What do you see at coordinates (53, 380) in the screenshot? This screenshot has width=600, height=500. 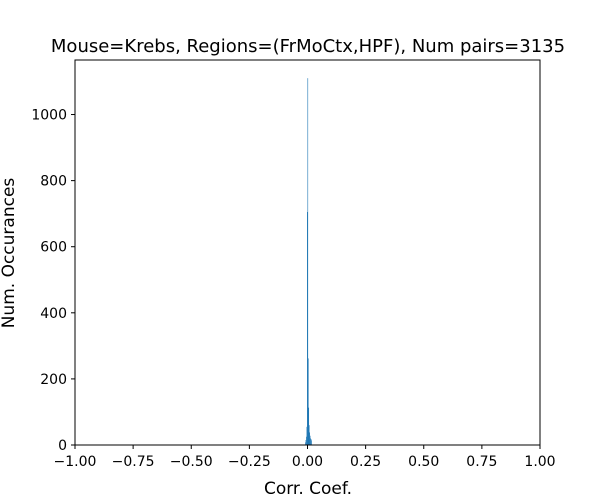 I see `y-tick-label: 200` at bounding box center [53, 380].